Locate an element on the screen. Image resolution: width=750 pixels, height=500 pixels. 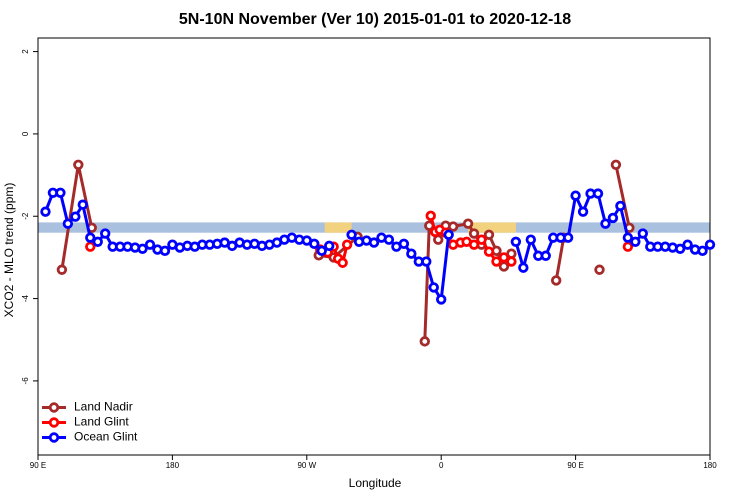
legend-label: Land Glint is located at coordinates (101, 422).